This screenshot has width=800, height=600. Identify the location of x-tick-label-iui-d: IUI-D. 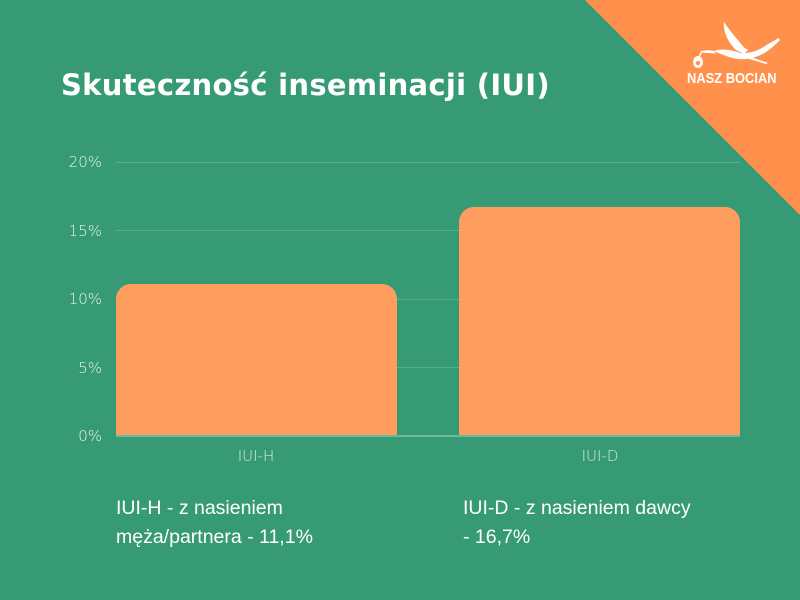
(600, 456).